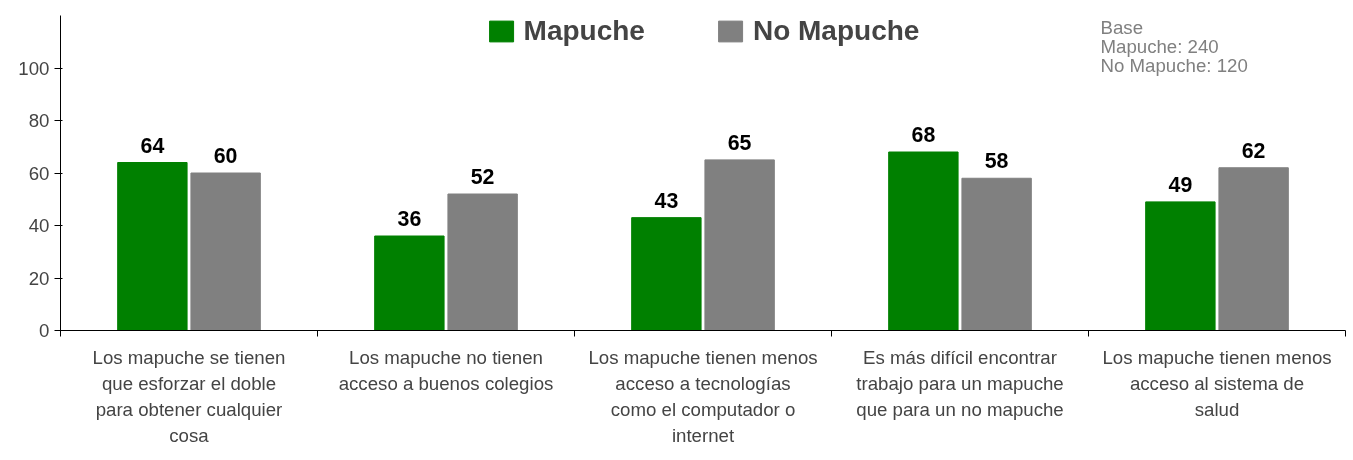 The image size is (1353, 460). Describe the element at coordinates (584, 31) in the screenshot. I see `legend-label: Mapuche` at that location.